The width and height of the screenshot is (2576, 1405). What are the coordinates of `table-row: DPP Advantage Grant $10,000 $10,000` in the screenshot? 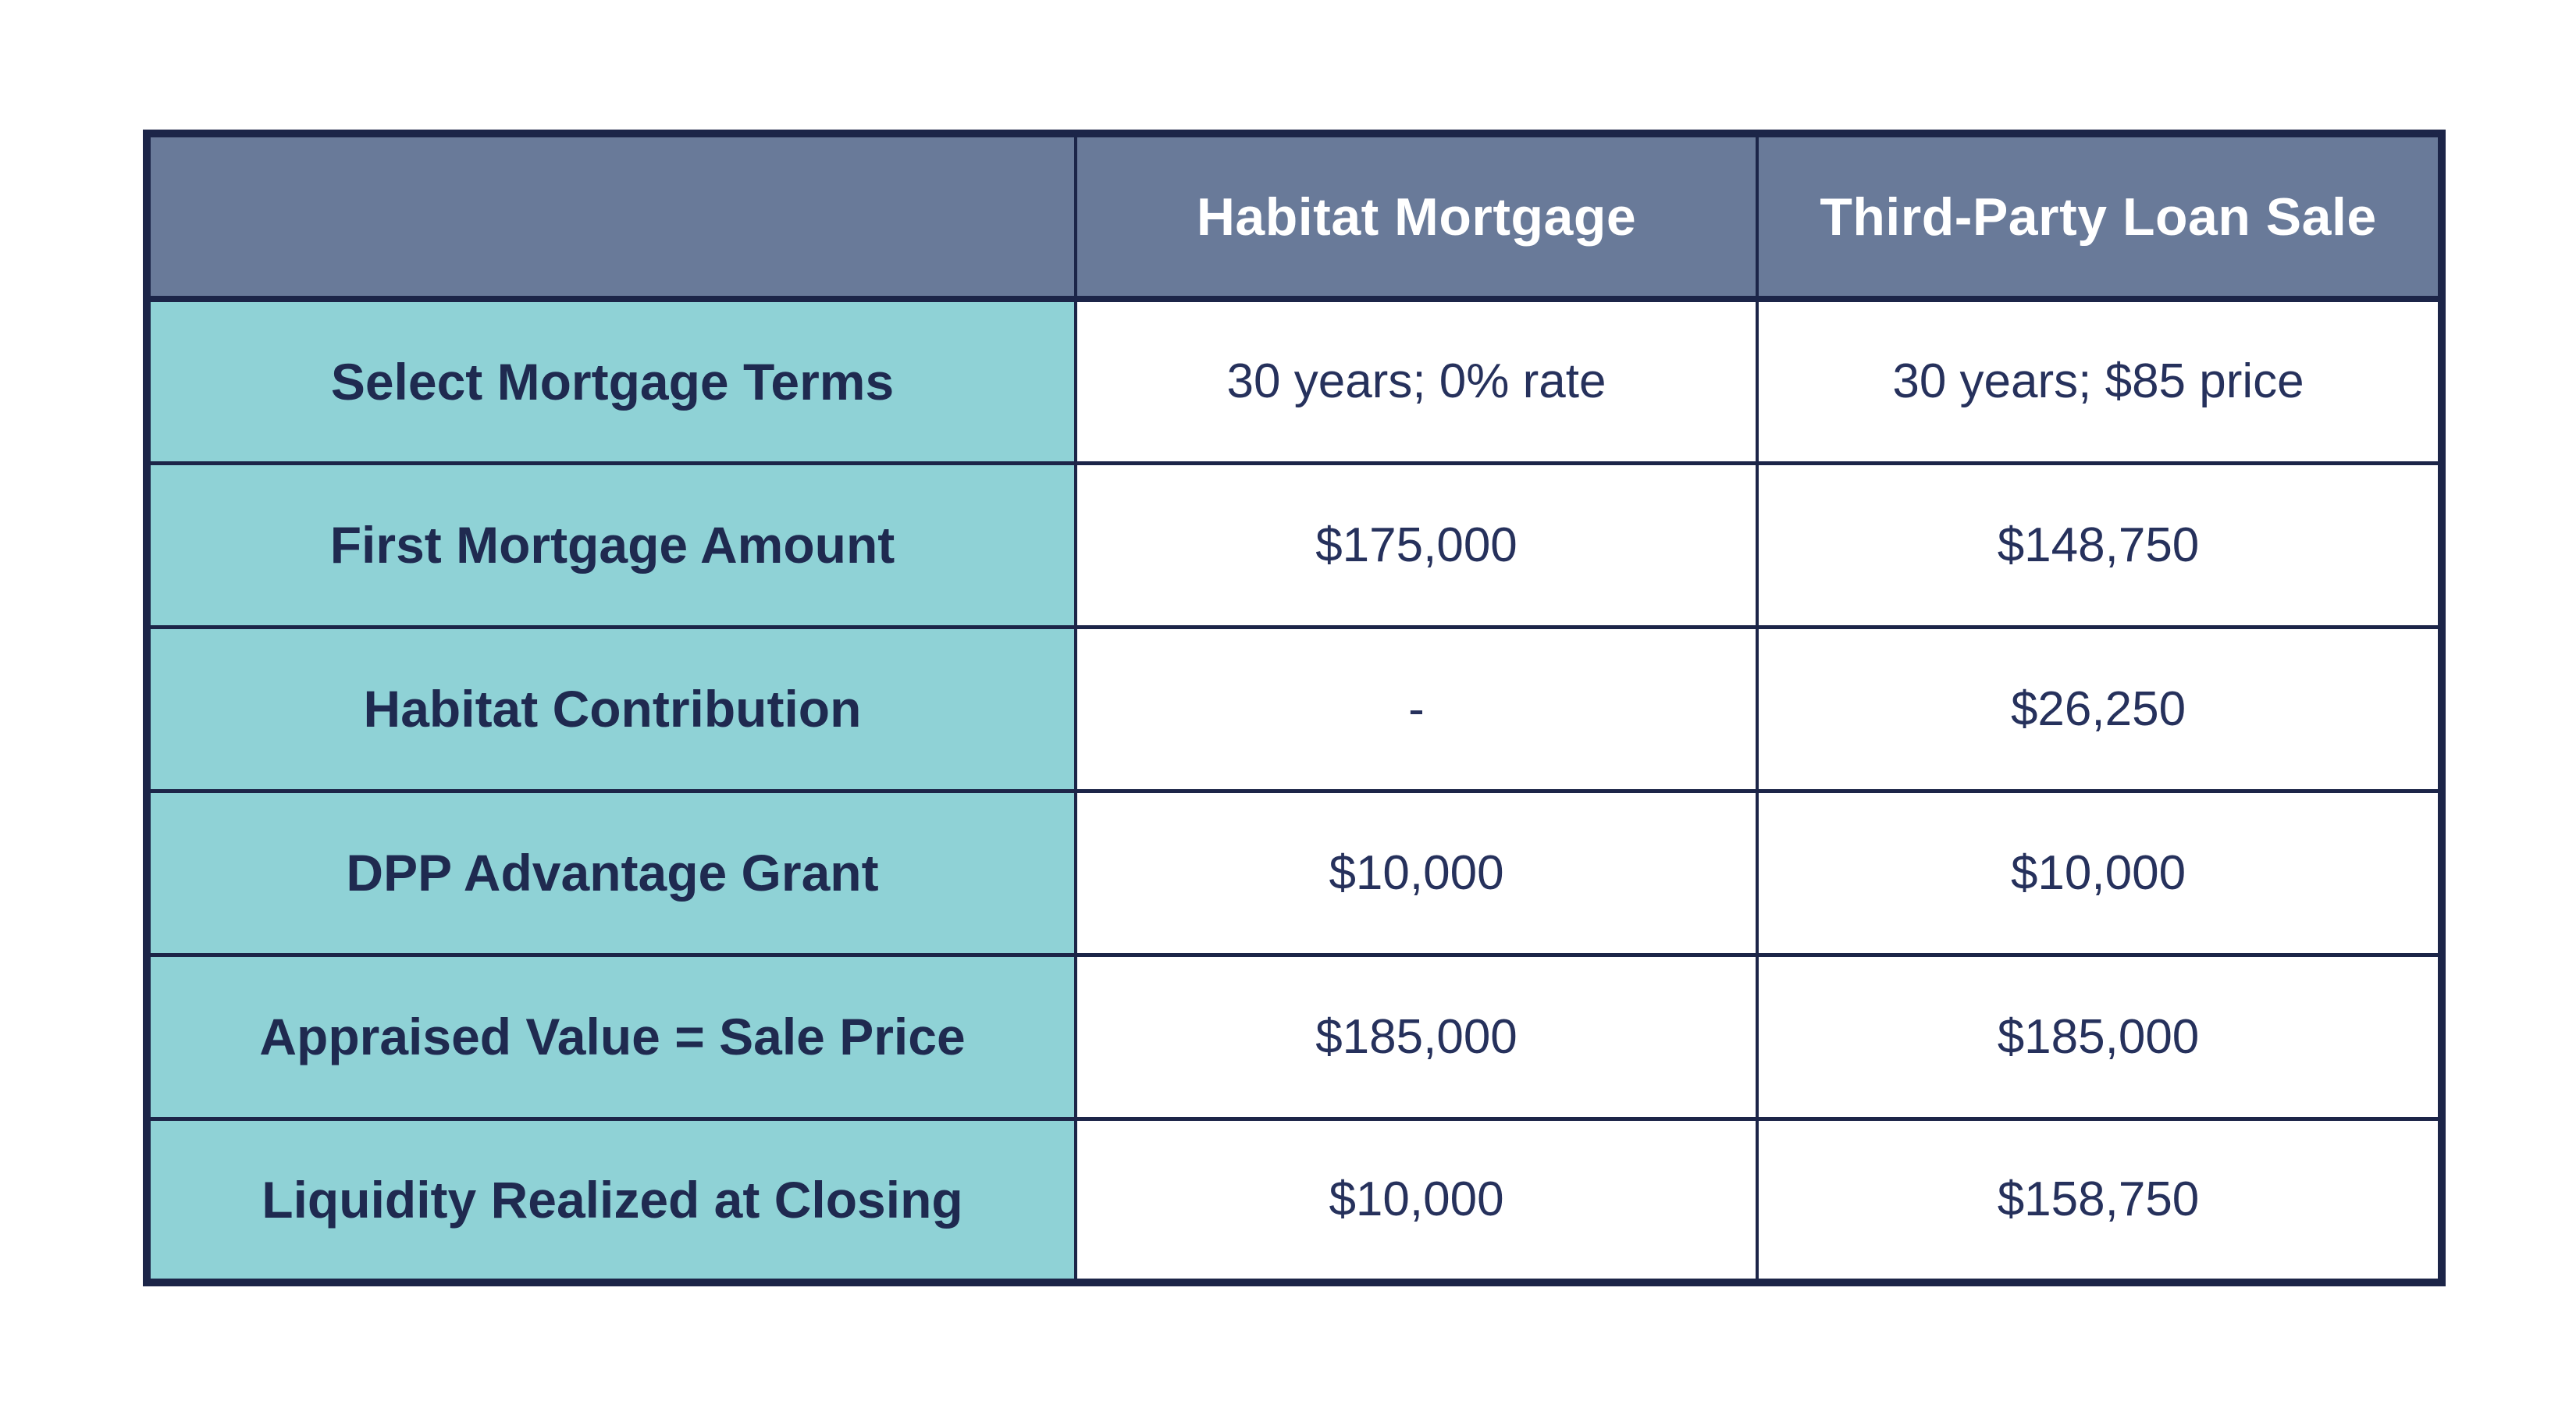 It's located at (1294, 873).